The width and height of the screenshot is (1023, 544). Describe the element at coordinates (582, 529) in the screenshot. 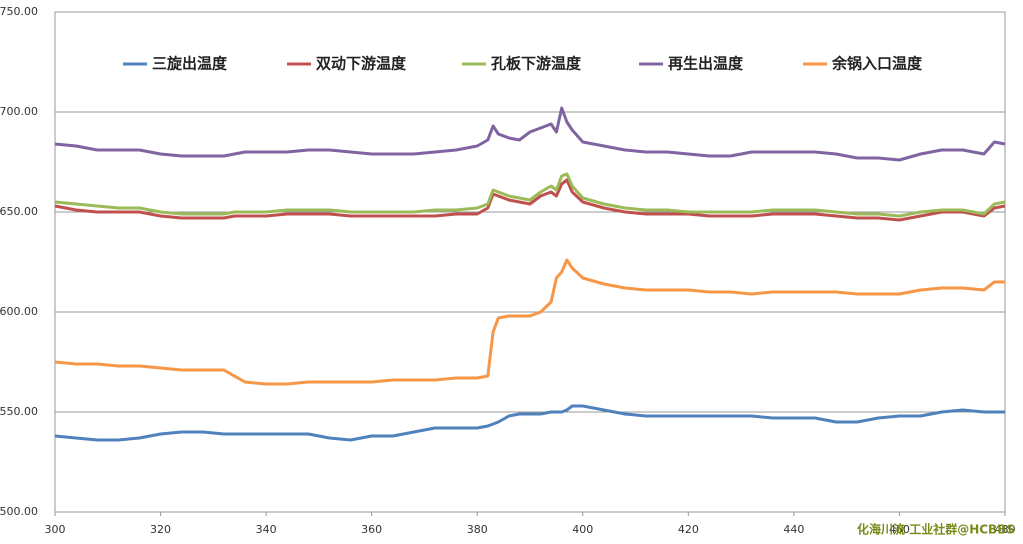

I see `x-tick-label: 400` at that location.